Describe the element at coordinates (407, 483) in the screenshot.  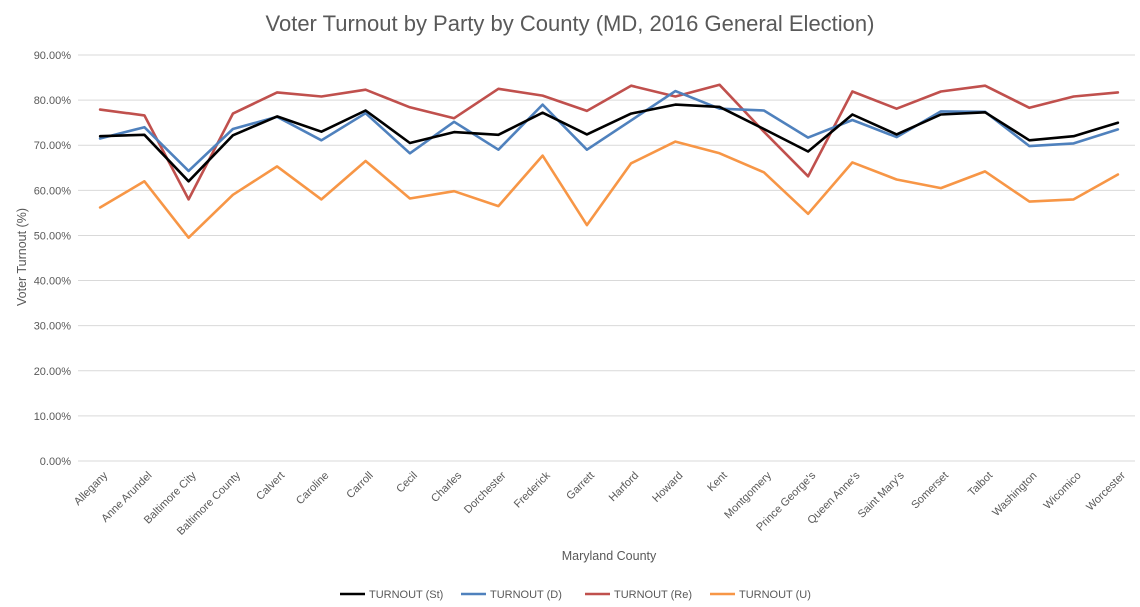
I see `x-tick-label: Cecil` at that location.